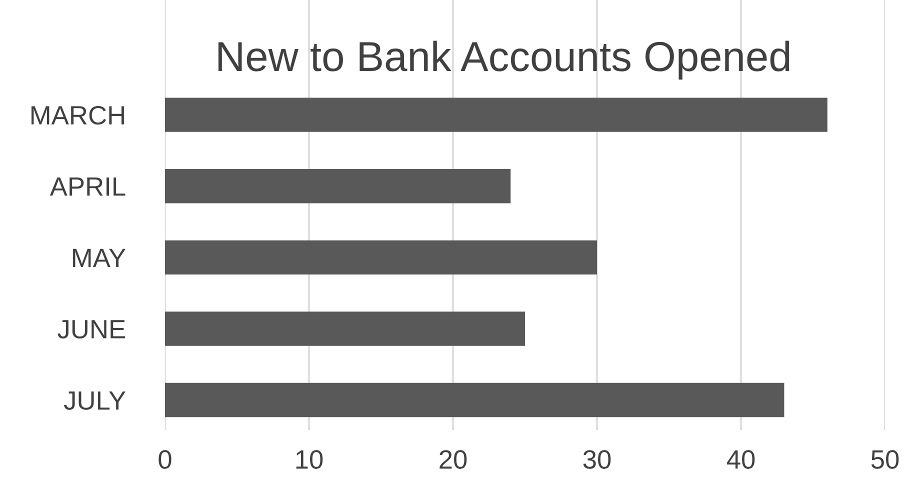 Image resolution: width=907 pixels, height=490 pixels. Describe the element at coordinates (309, 459) in the screenshot. I see `x-tick-label: 10` at that location.